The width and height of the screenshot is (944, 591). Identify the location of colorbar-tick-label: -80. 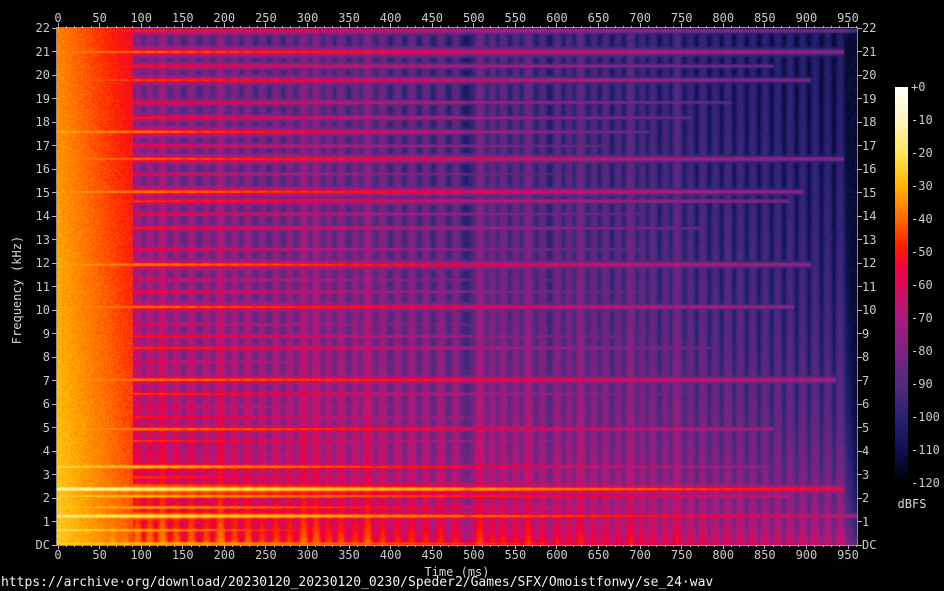
(922, 351).